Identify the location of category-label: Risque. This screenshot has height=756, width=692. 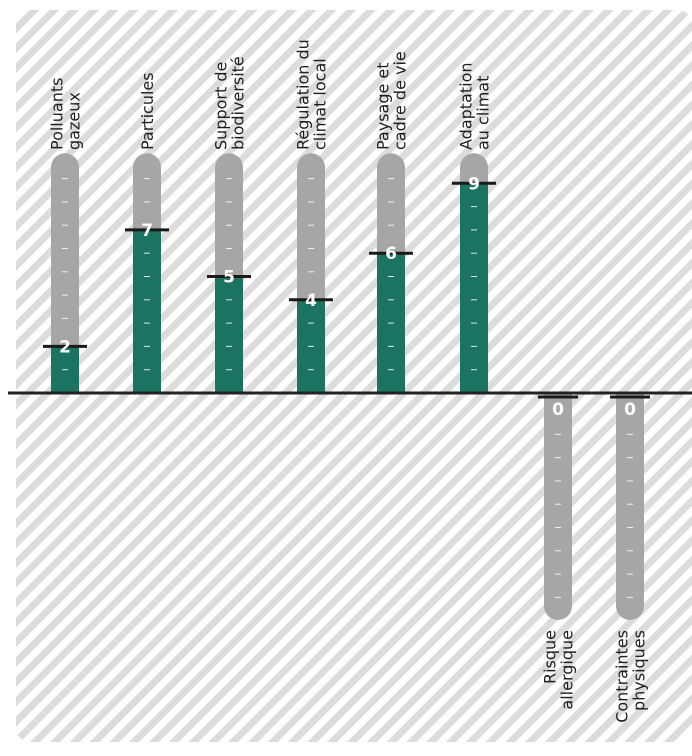
(550, 657).